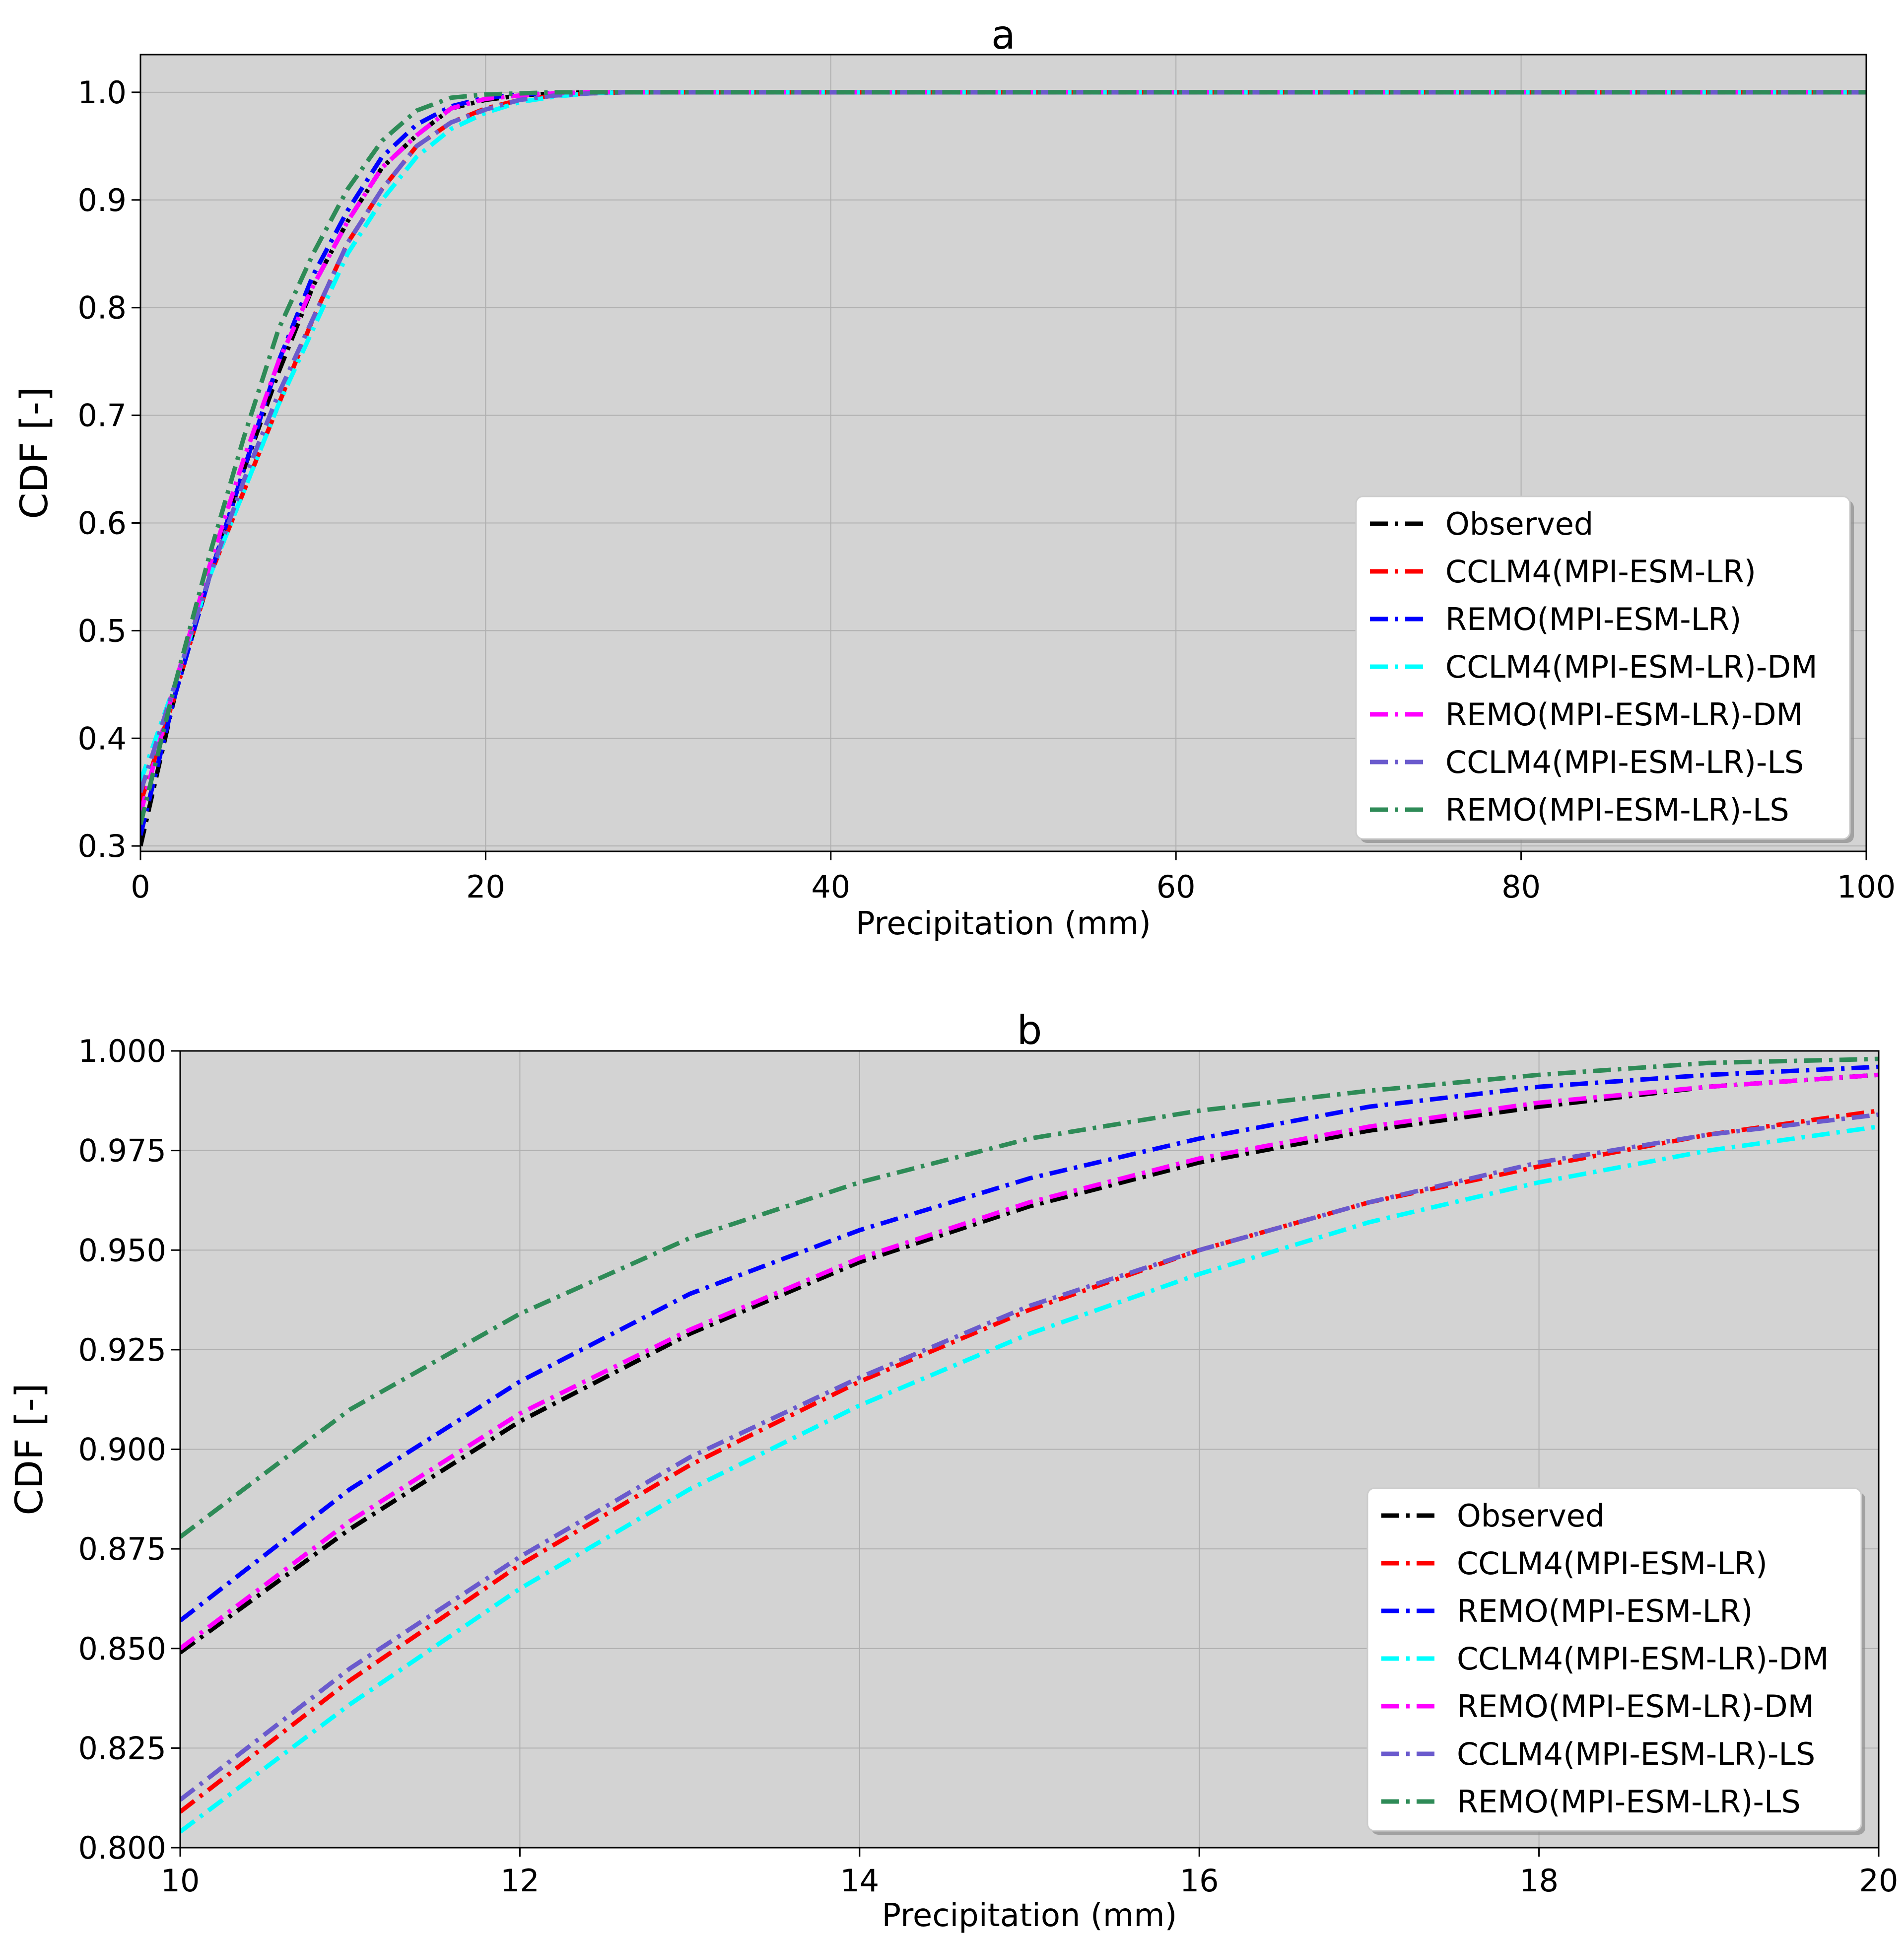  What do you see at coordinates (1612, 1564) in the screenshot?
I see `chart-b-legend-label: CCLM4(MPI-ESM-LR)` at bounding box center [1612, 1564].